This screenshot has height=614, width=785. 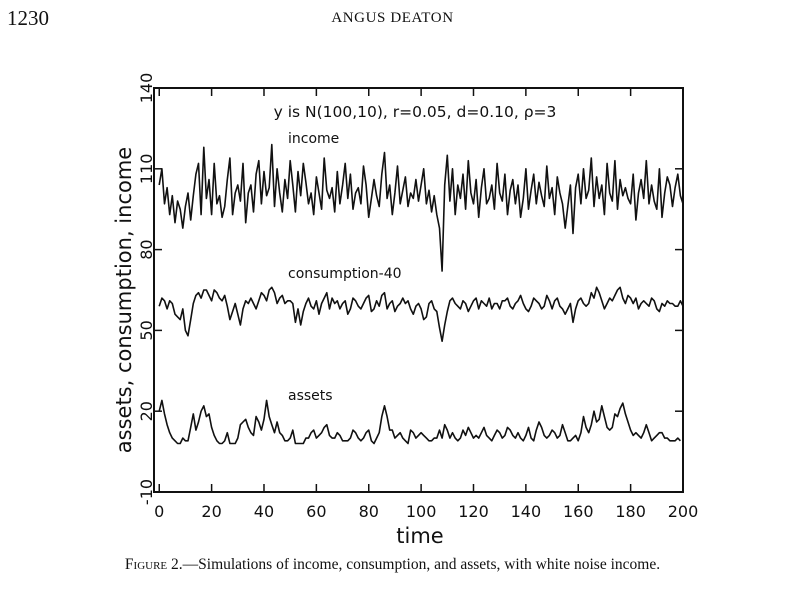 What do you see at coordinates (146, 169) in the screenshot?
I see `y-tick-label: 110` at bounding box center [146, 169].